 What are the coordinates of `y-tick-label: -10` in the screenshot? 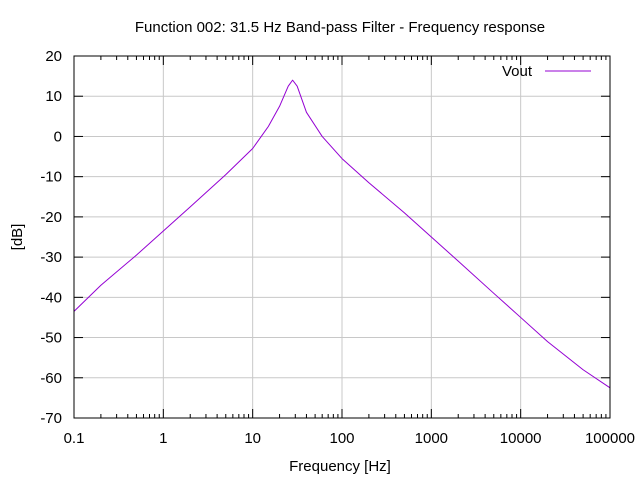 It's located at (51, 177).